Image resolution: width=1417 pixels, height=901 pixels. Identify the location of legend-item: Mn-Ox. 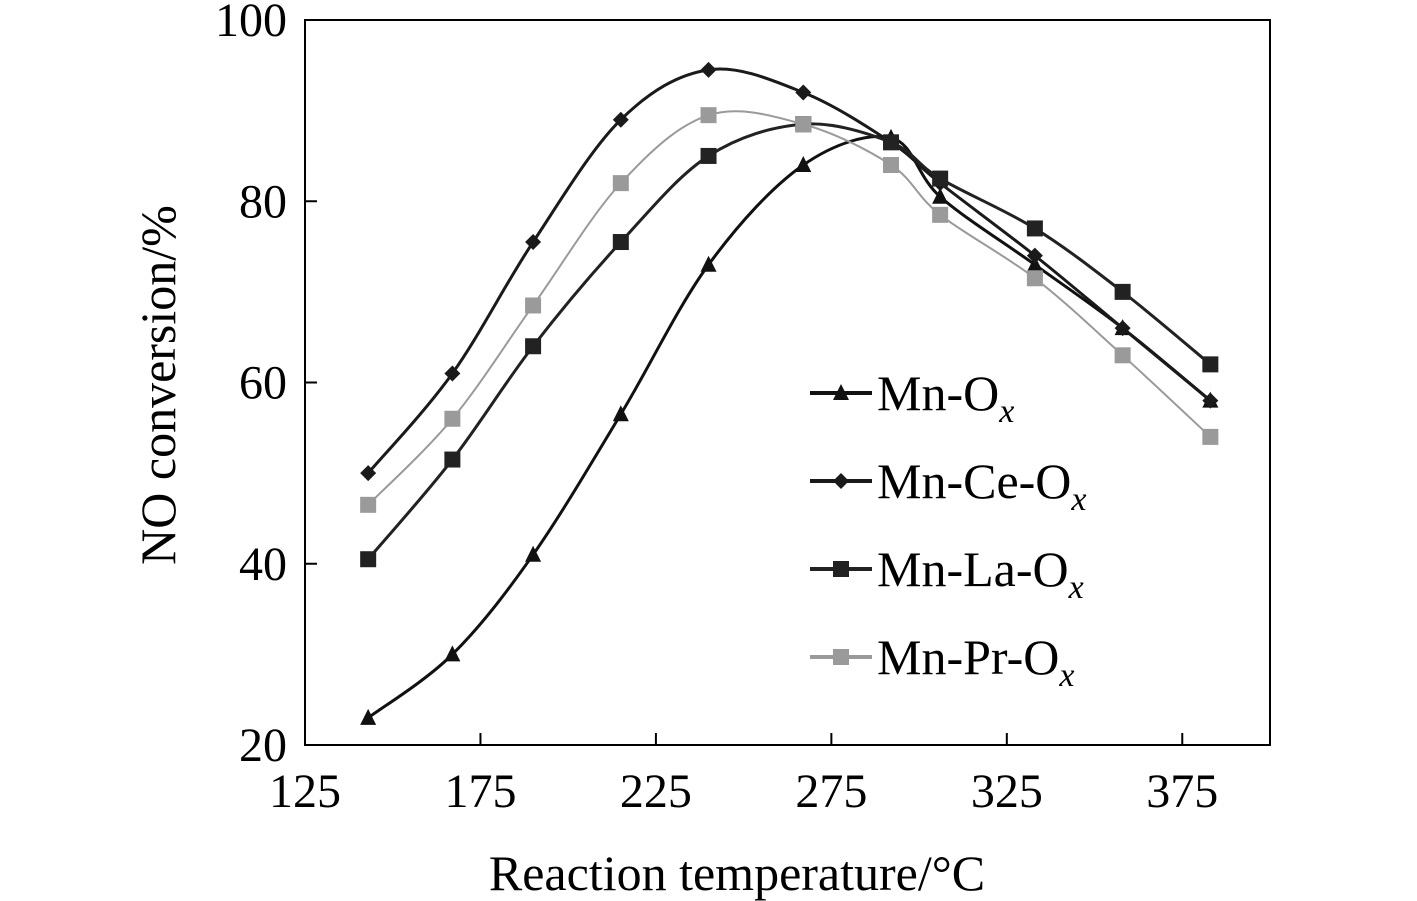
(912, 397).